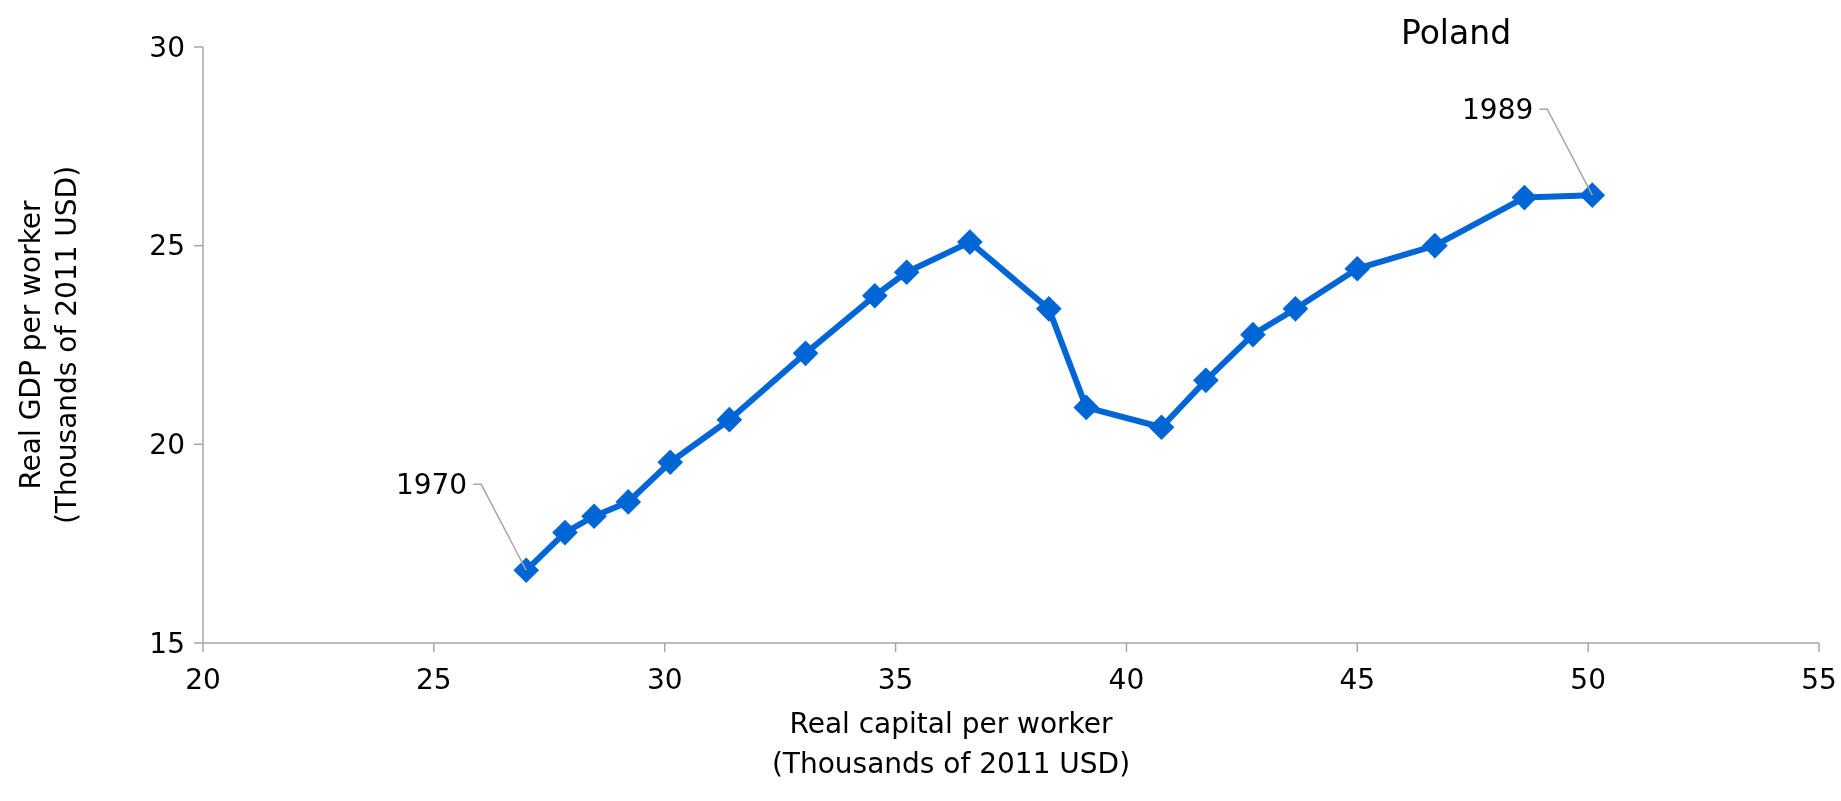  I want to click on x-tick-label: 55, so click(1819, 679).